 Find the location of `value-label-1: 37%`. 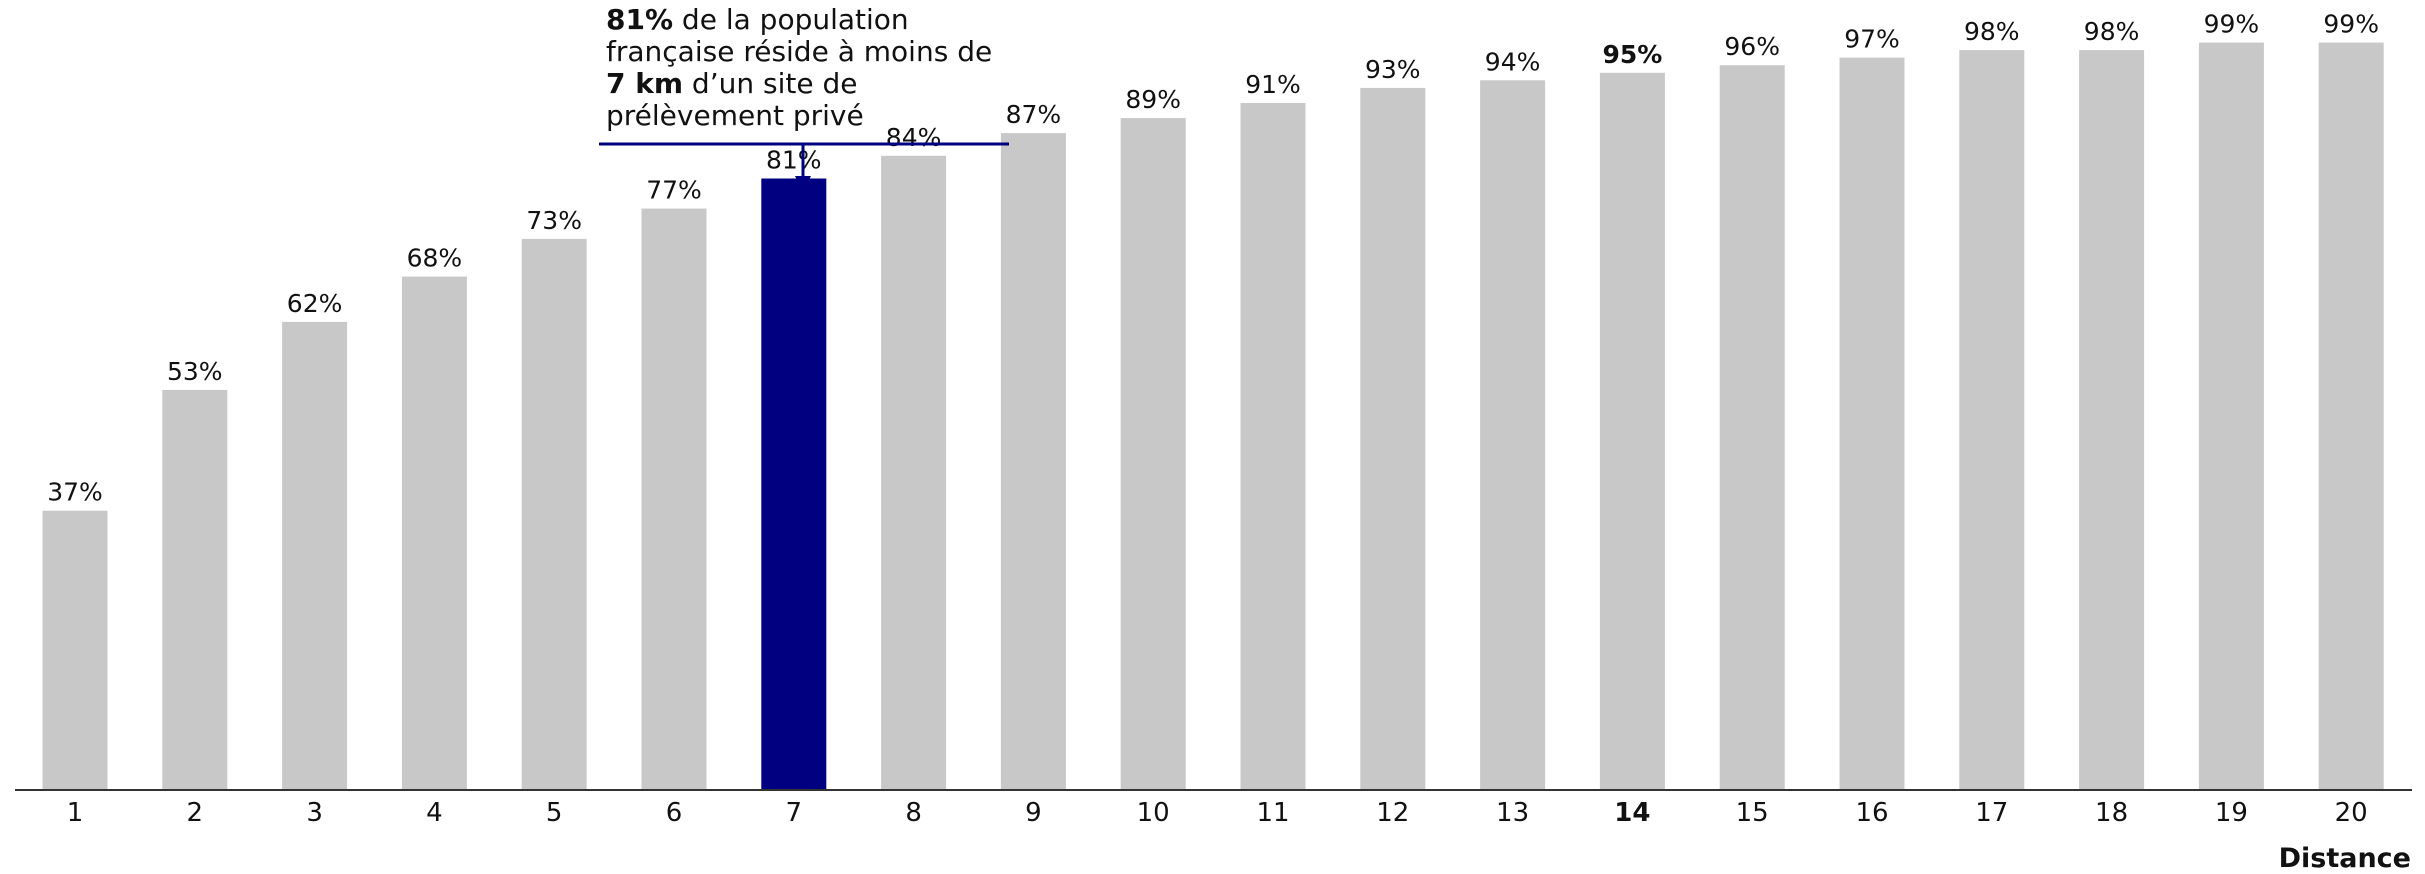

value-label-1: 37% is located at coordinates (75, 492).